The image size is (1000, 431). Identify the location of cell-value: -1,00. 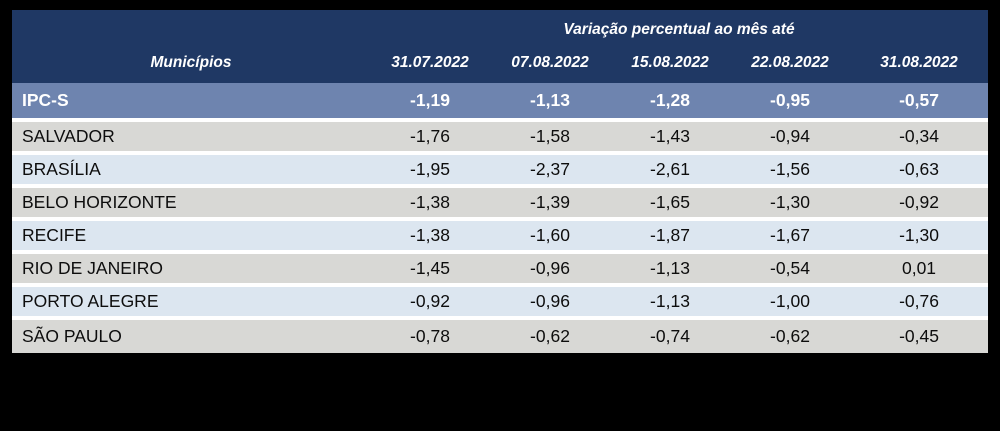
(790, 303).